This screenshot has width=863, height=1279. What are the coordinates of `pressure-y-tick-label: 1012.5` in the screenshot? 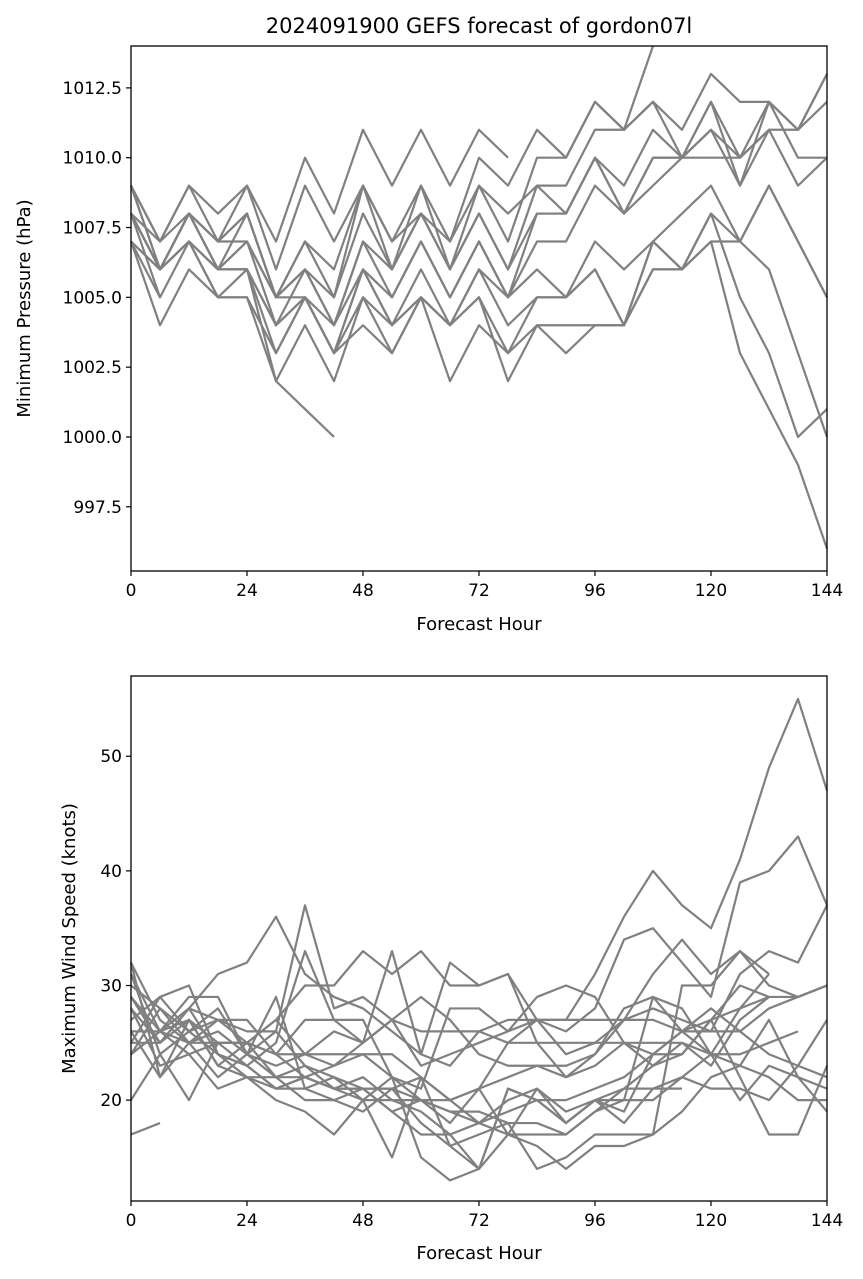 It's located at (92, 89).